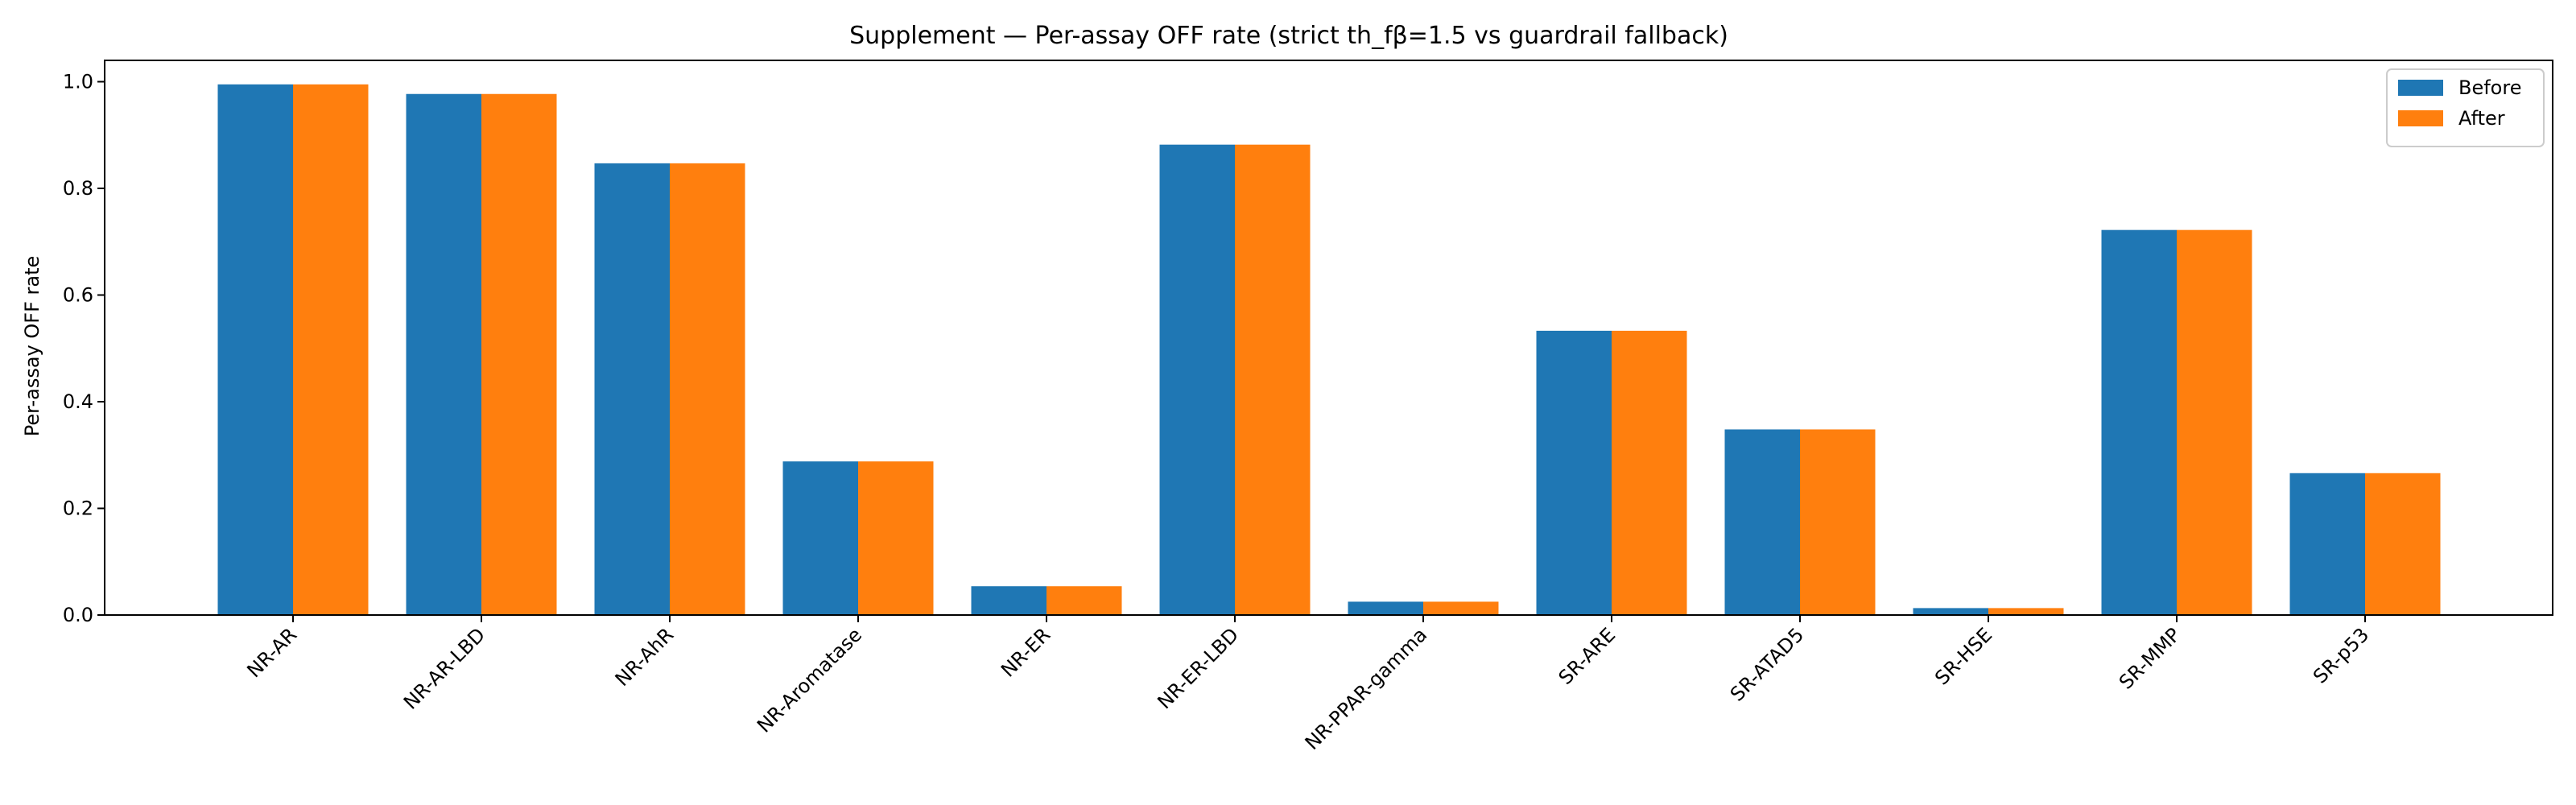  What do you see at coordinates (78, 615) in the screenshot?
I see `y-tick-label: 0.0` at bounding box center [78, 615].